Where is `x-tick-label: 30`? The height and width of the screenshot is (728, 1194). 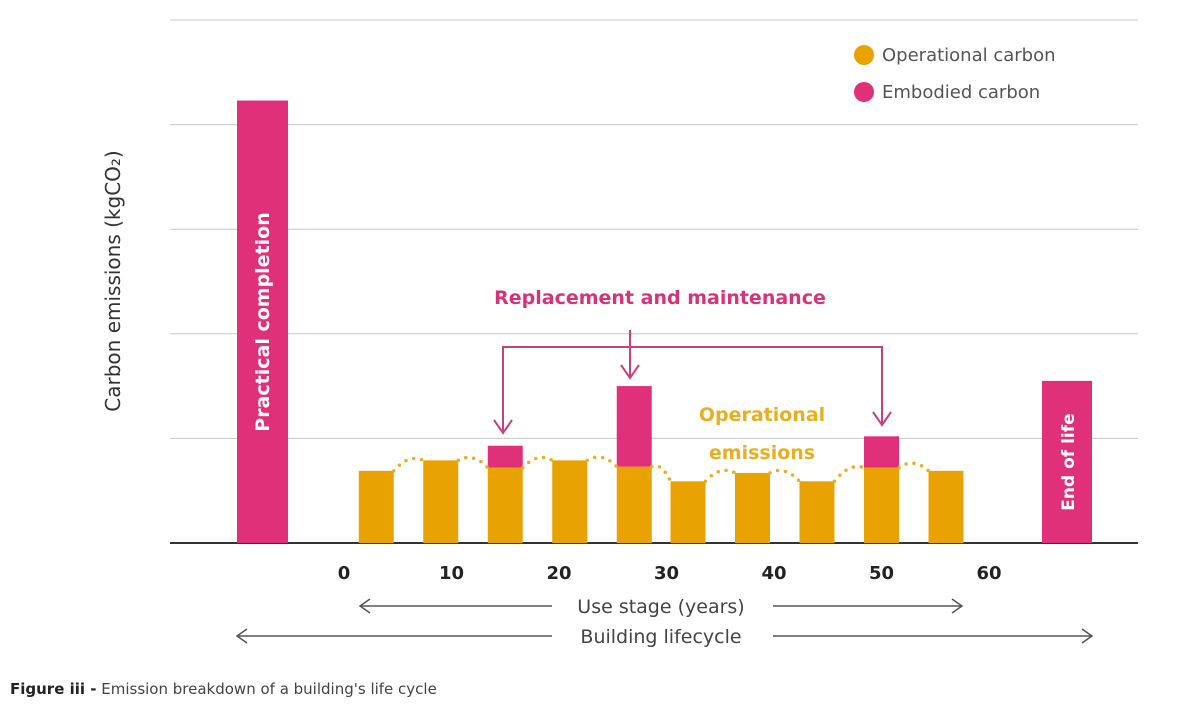 x-tick-label: 30 is located at coordinates (666, 573).